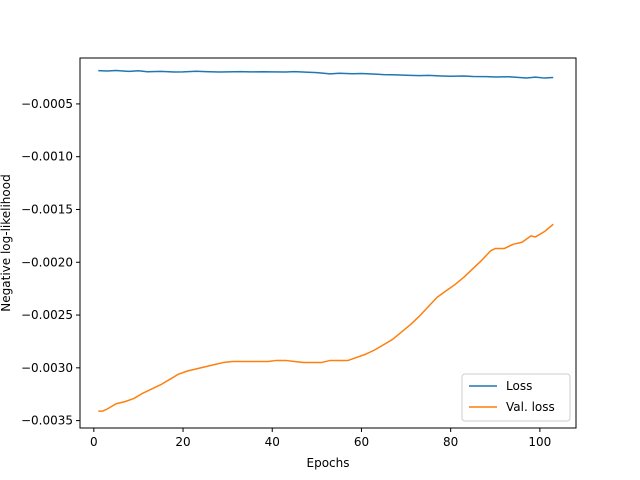  I want to click on legend: Loss Val. loss, so click(516, 397).